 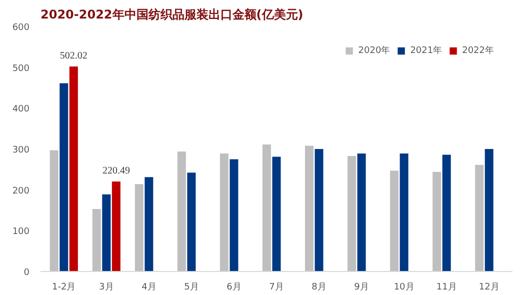 What do you see at coordinates (149, 287) in the screenshot?
I see `x-tick-label: 4月` at bounding box center [149, 287].